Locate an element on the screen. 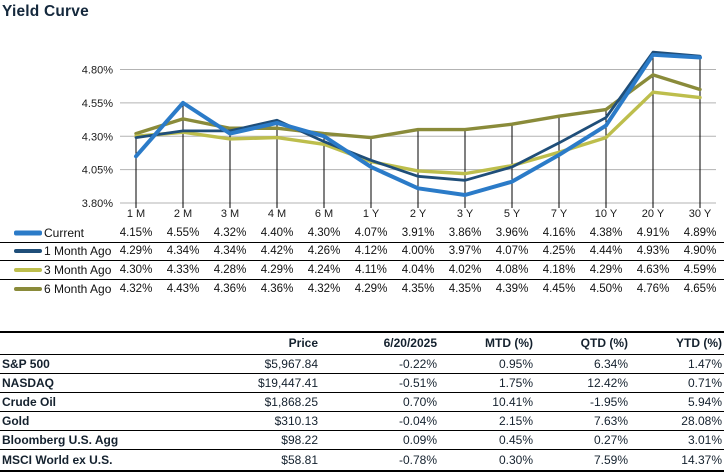 This screenshot has width=724, height=473. market-value-cell: 5.94% is located at coordinates (704, 401).